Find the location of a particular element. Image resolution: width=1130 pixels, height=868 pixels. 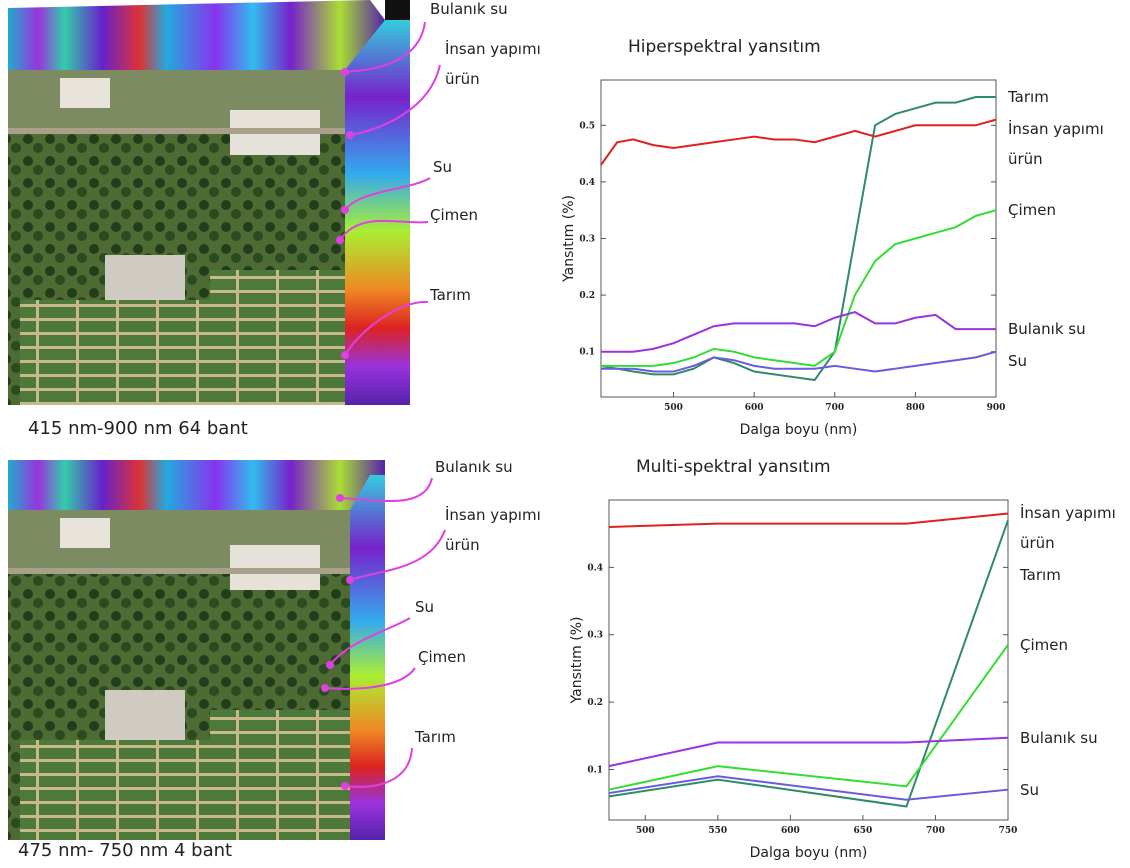

caption: 415 nm-900 nm 64 bant is located at coordinates (138, 428).